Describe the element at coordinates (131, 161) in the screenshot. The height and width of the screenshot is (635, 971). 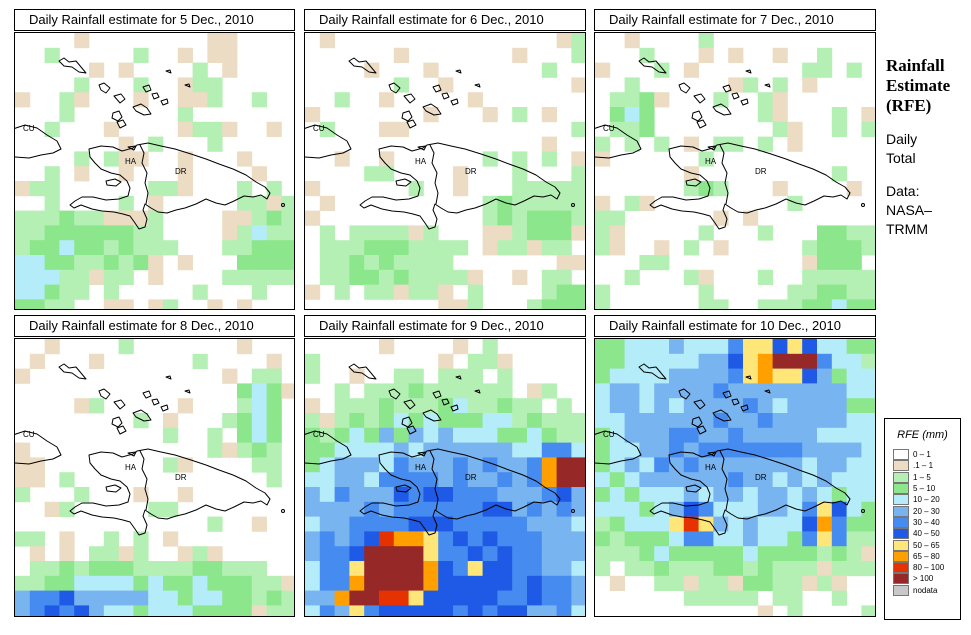
I see `country-label-ha: HA` at that location.